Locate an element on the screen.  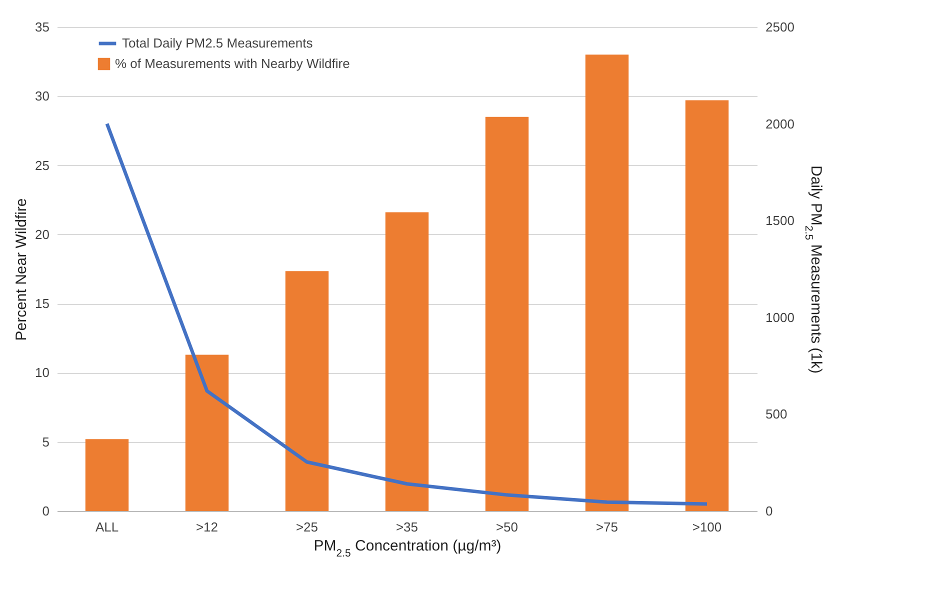
x-tick-label: >25 is located at coordinates (307, 527).